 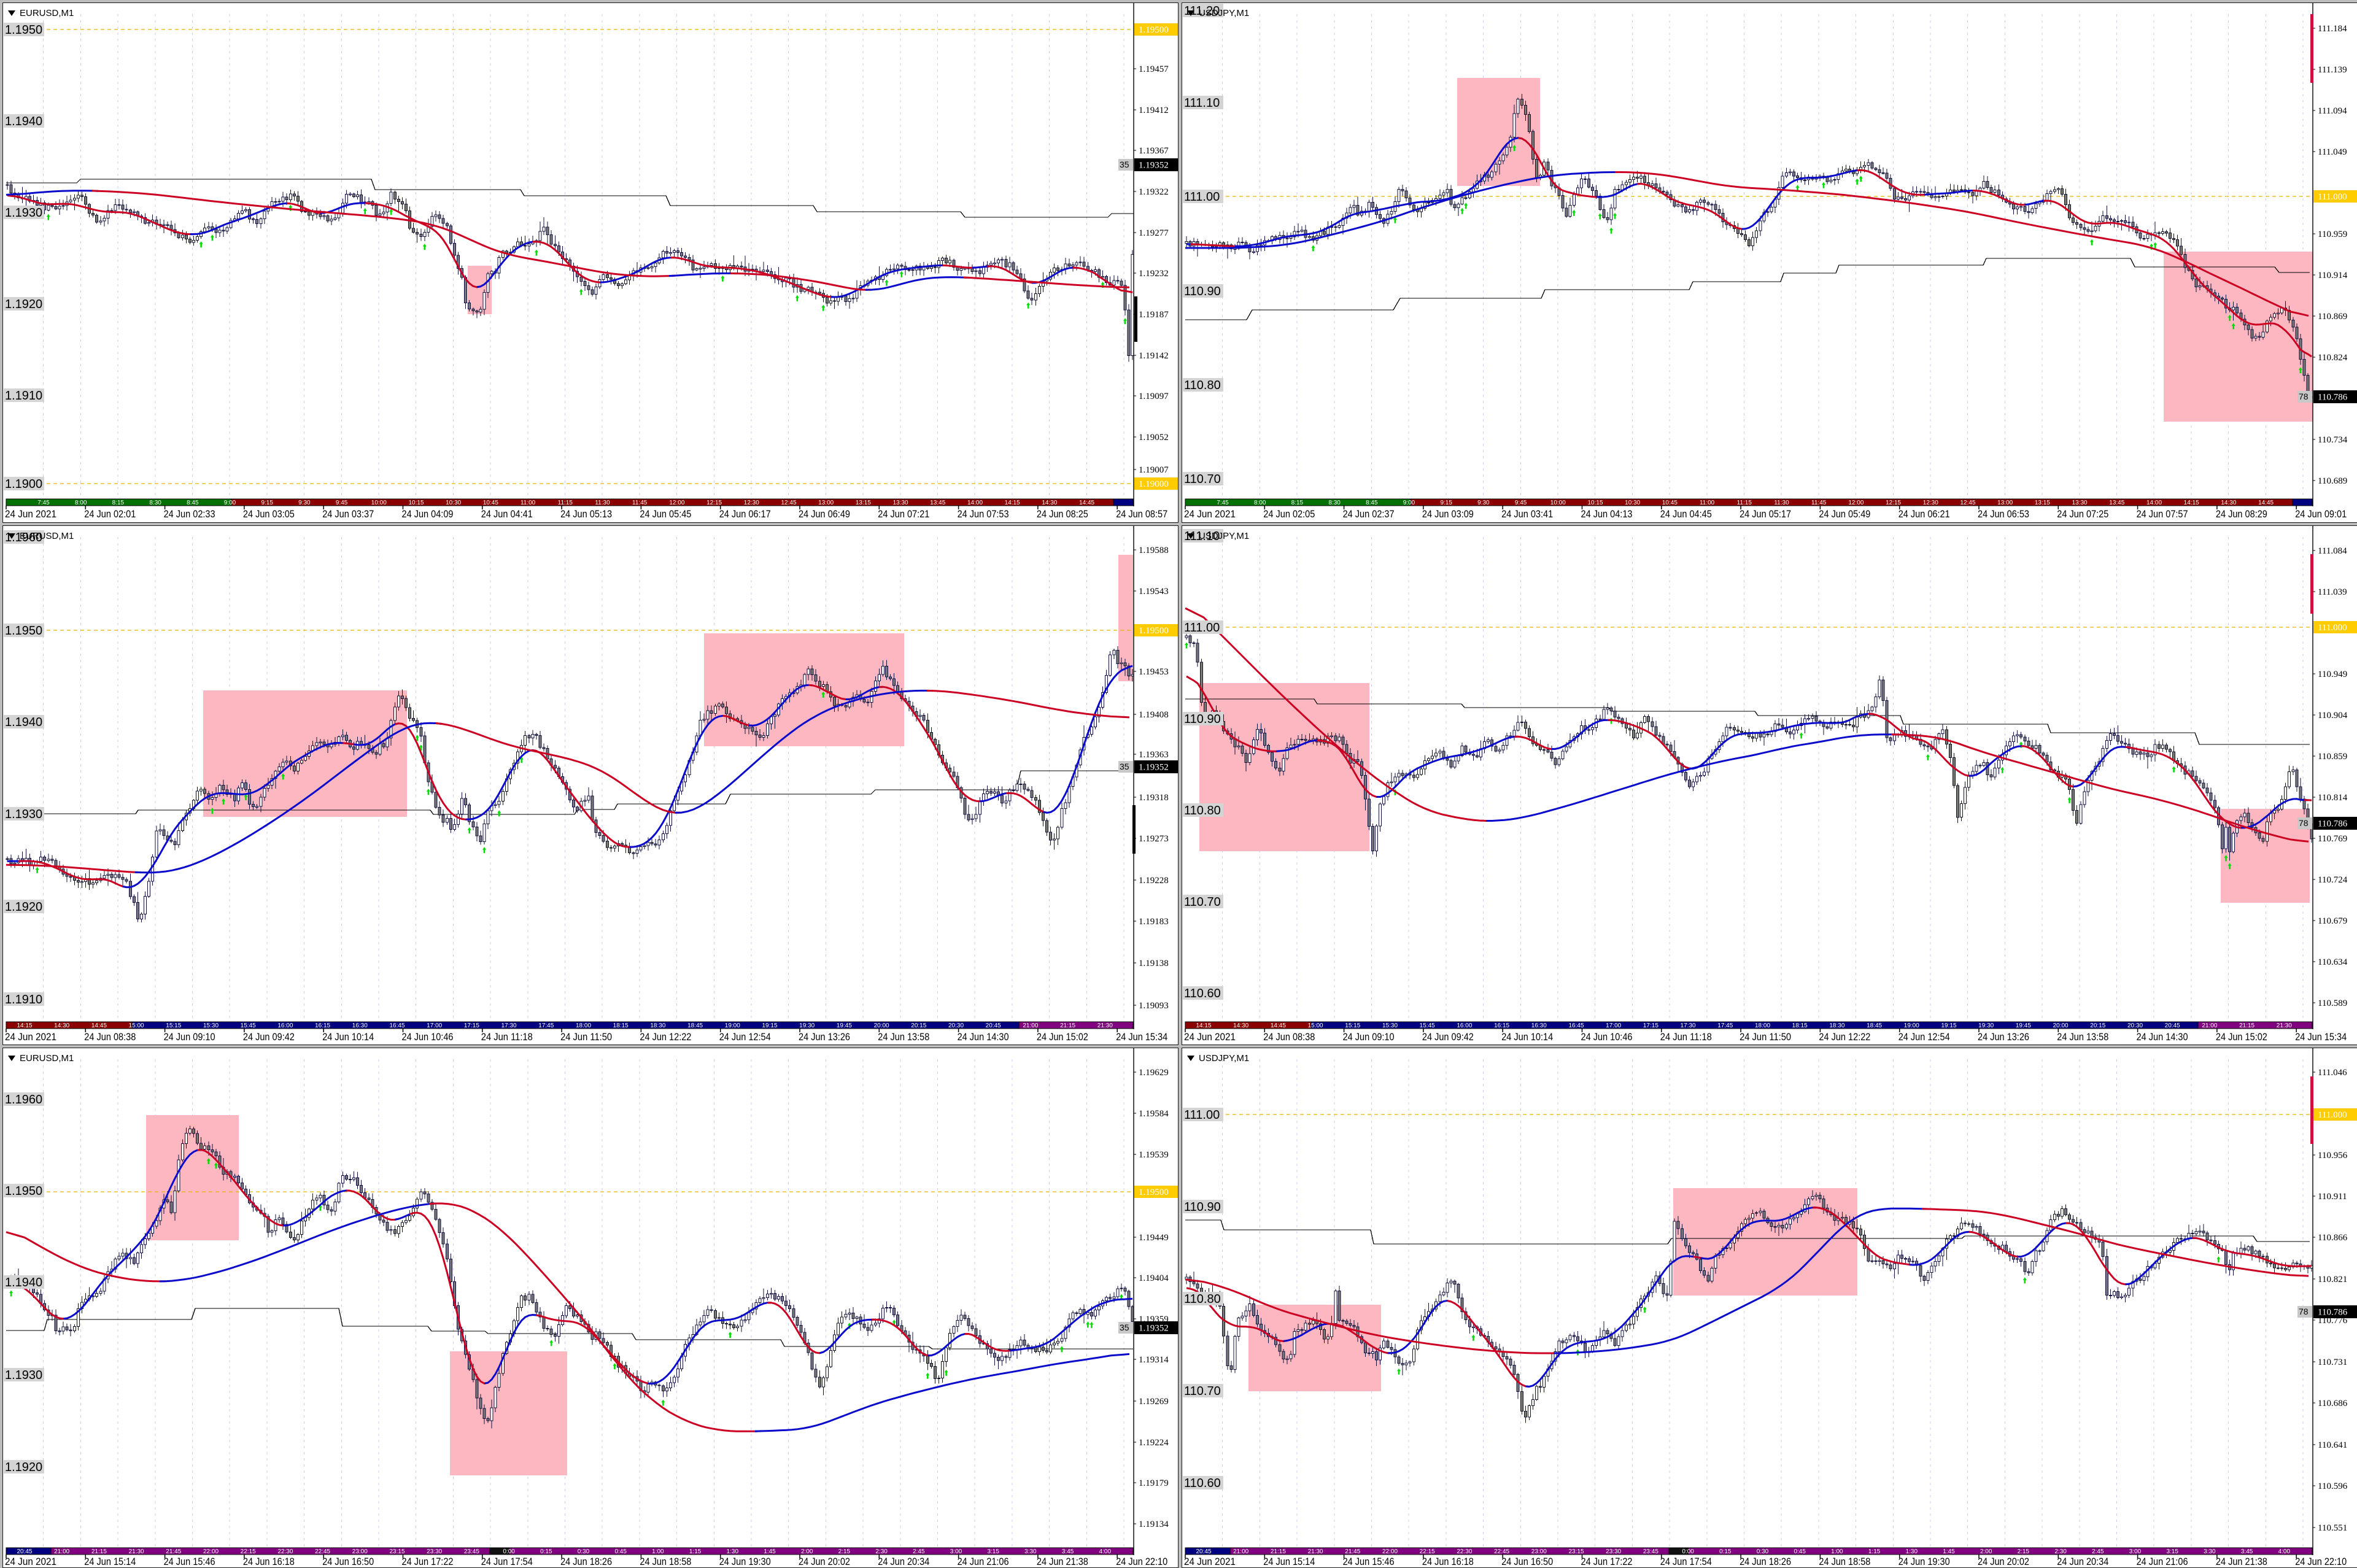 What do you see at coordinates (173, 1025) in the screenshot?
I see `svg-text: 15:15` at bounding box center [173, 1025].